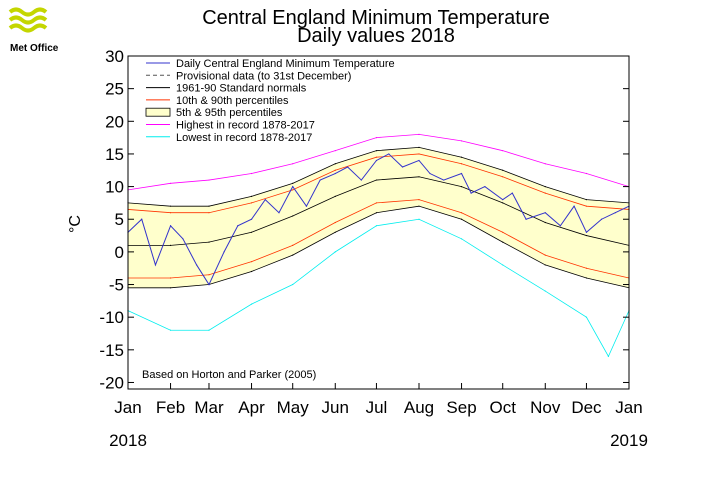  I want to click on logo-text: Met Office, so click(34, 48).